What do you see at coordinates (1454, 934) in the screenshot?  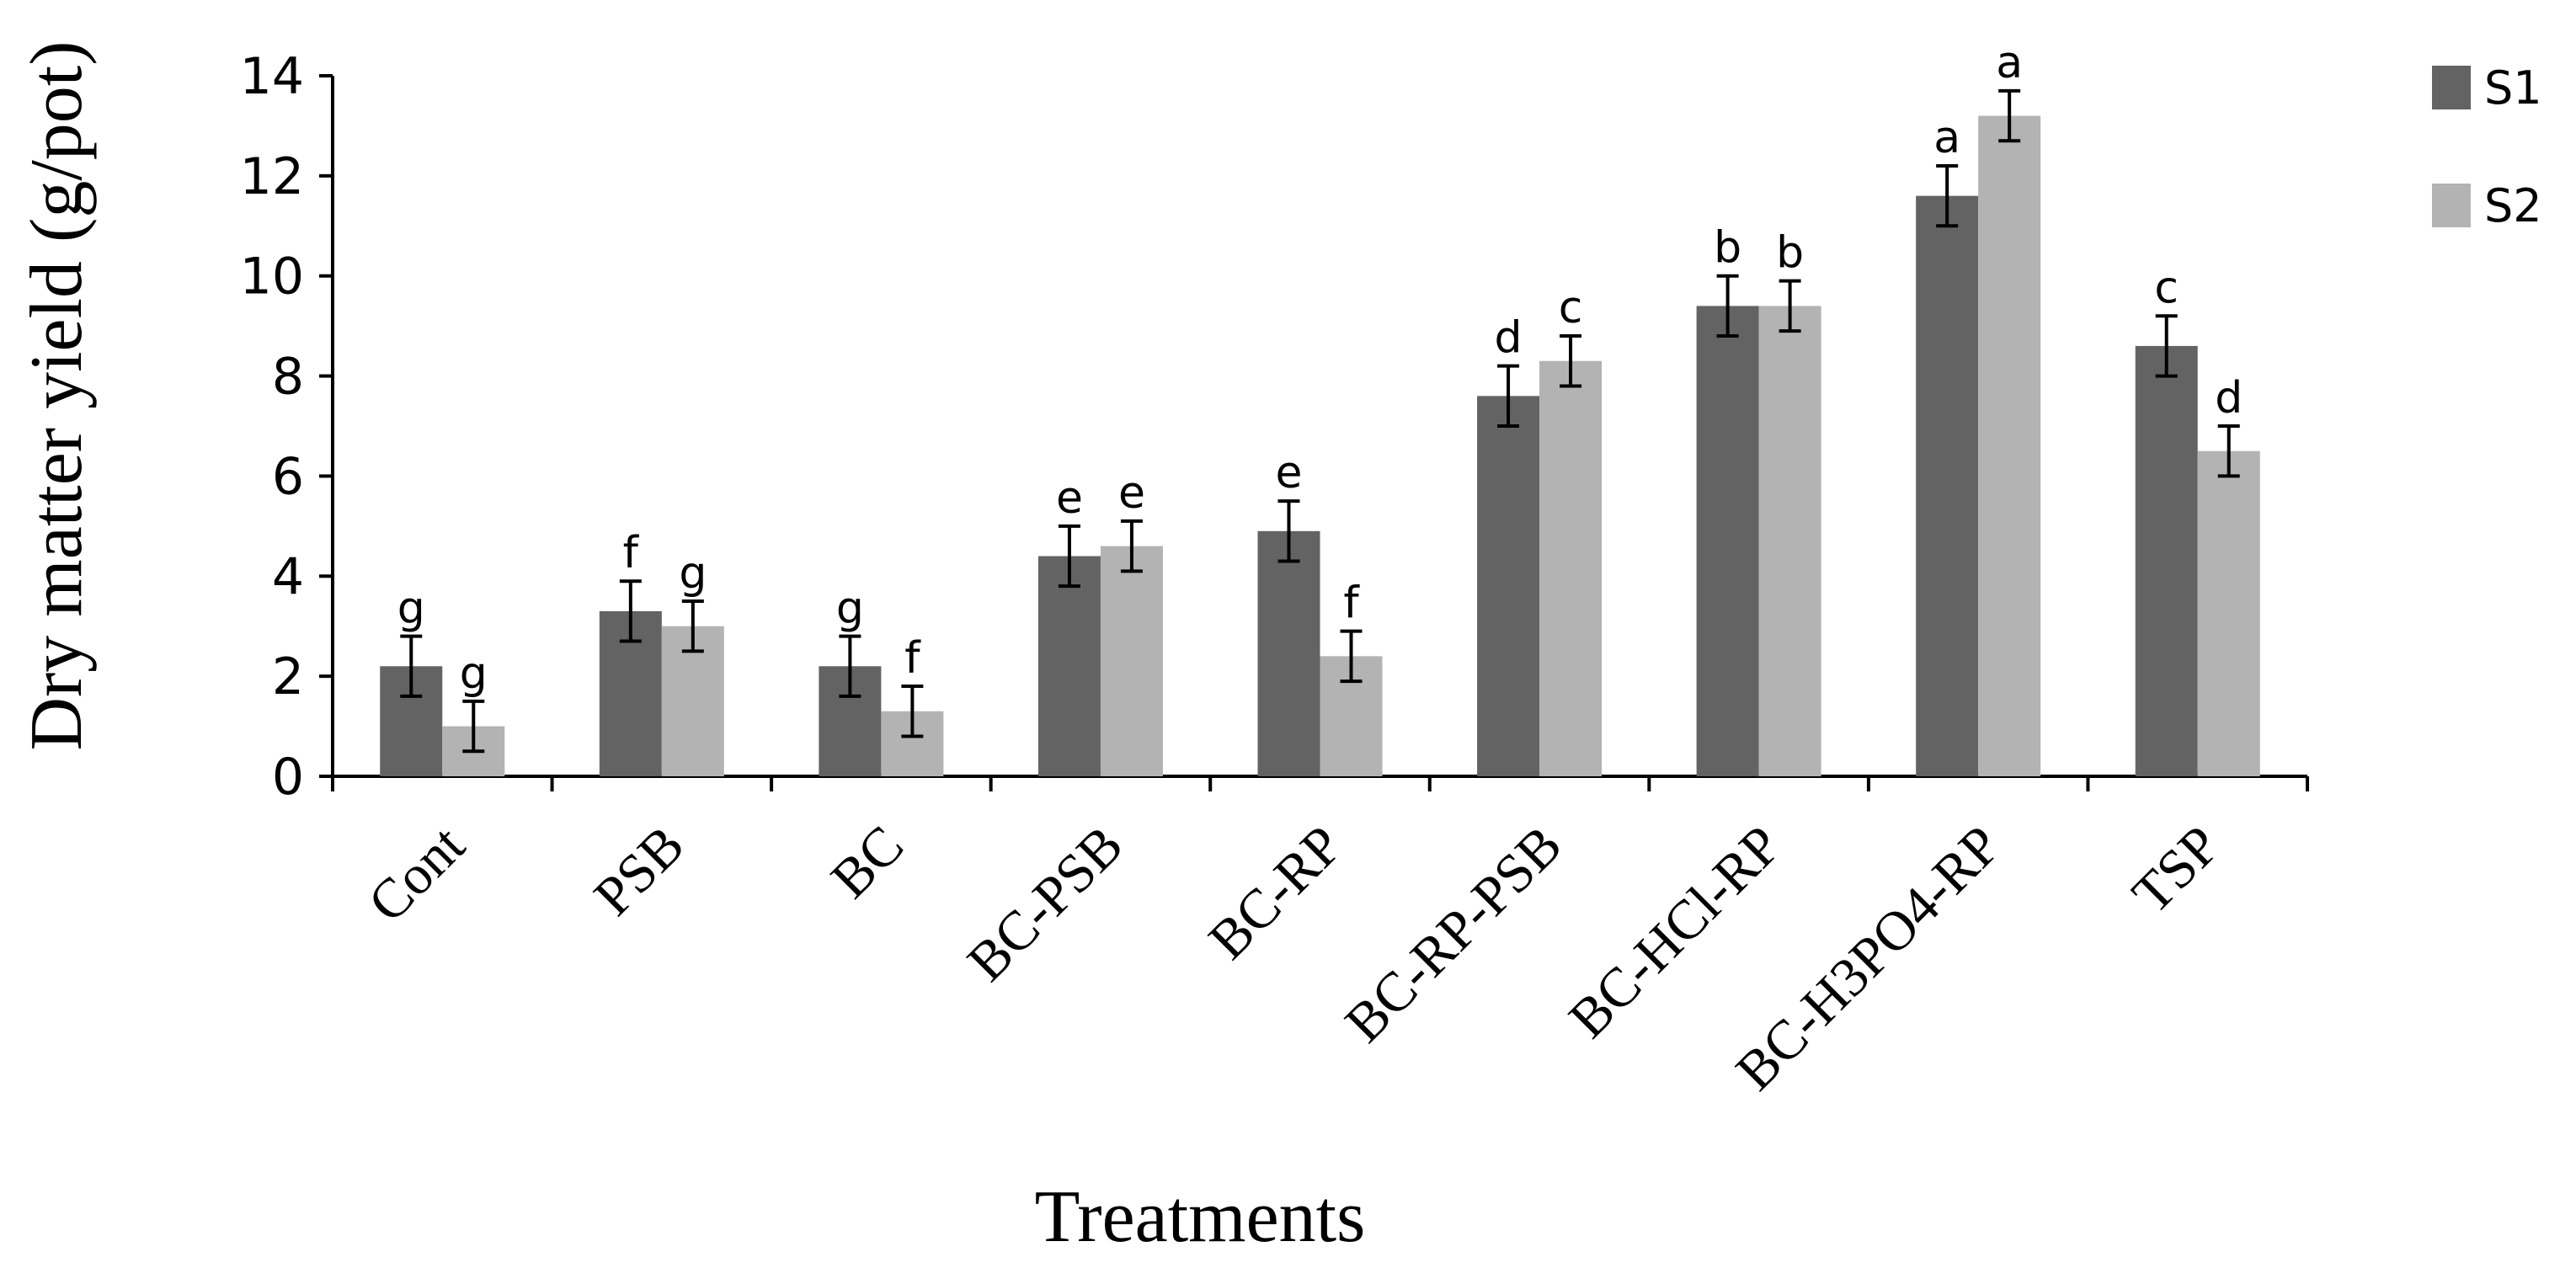 I see `category-label: BC-RP-PSB` at bounding box center [1454, 934].